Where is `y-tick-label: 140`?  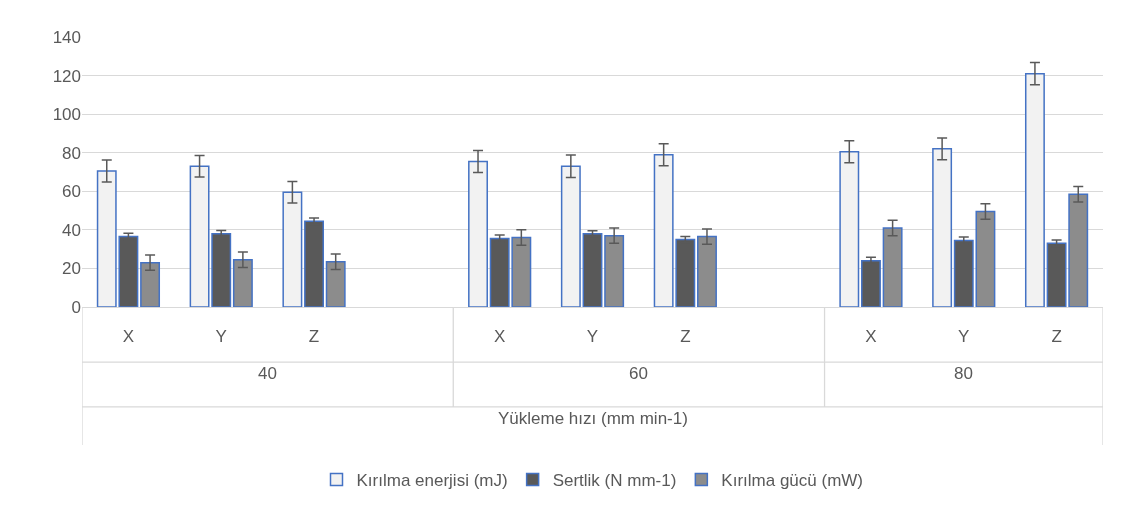 y-tick-label: 140 is located at coordinates (66, 37).